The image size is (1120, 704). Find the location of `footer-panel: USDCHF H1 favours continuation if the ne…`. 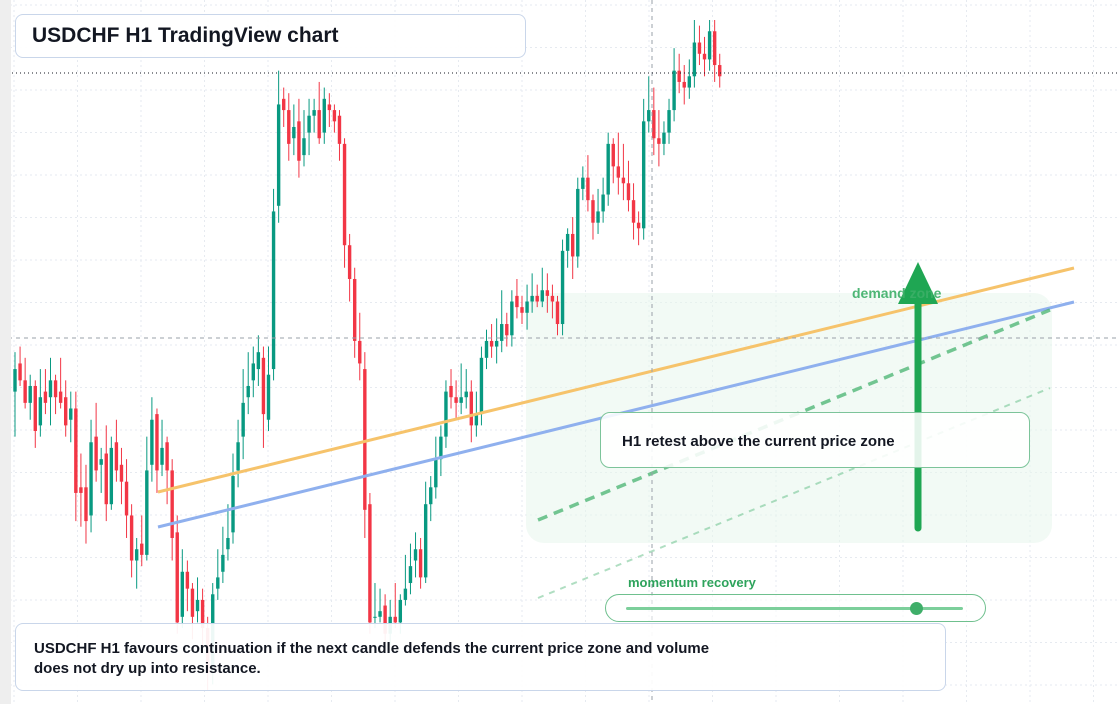

footer-panel: USDCHF H1 favours continuation if the ne… is located at coordinates (480, 657).